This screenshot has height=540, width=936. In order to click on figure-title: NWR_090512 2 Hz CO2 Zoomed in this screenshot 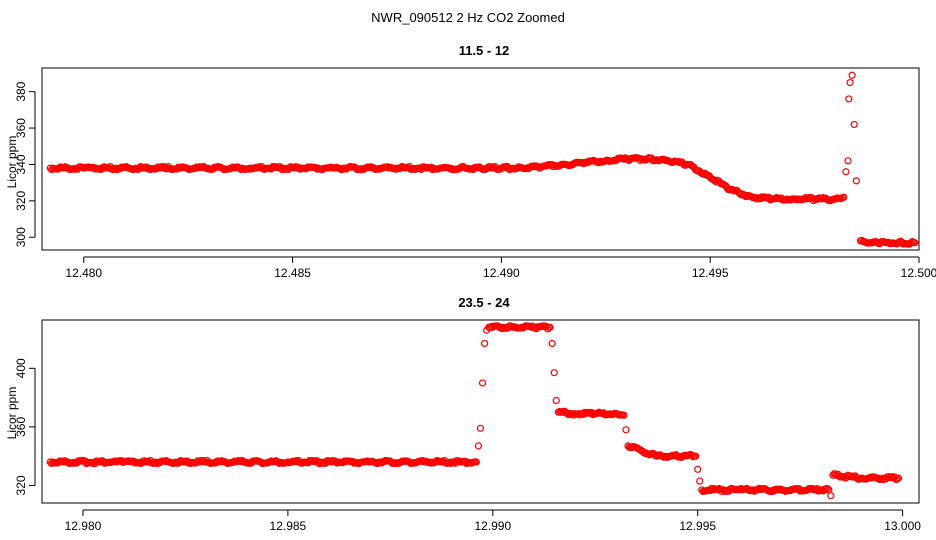, I will do `click(468, 17)`.